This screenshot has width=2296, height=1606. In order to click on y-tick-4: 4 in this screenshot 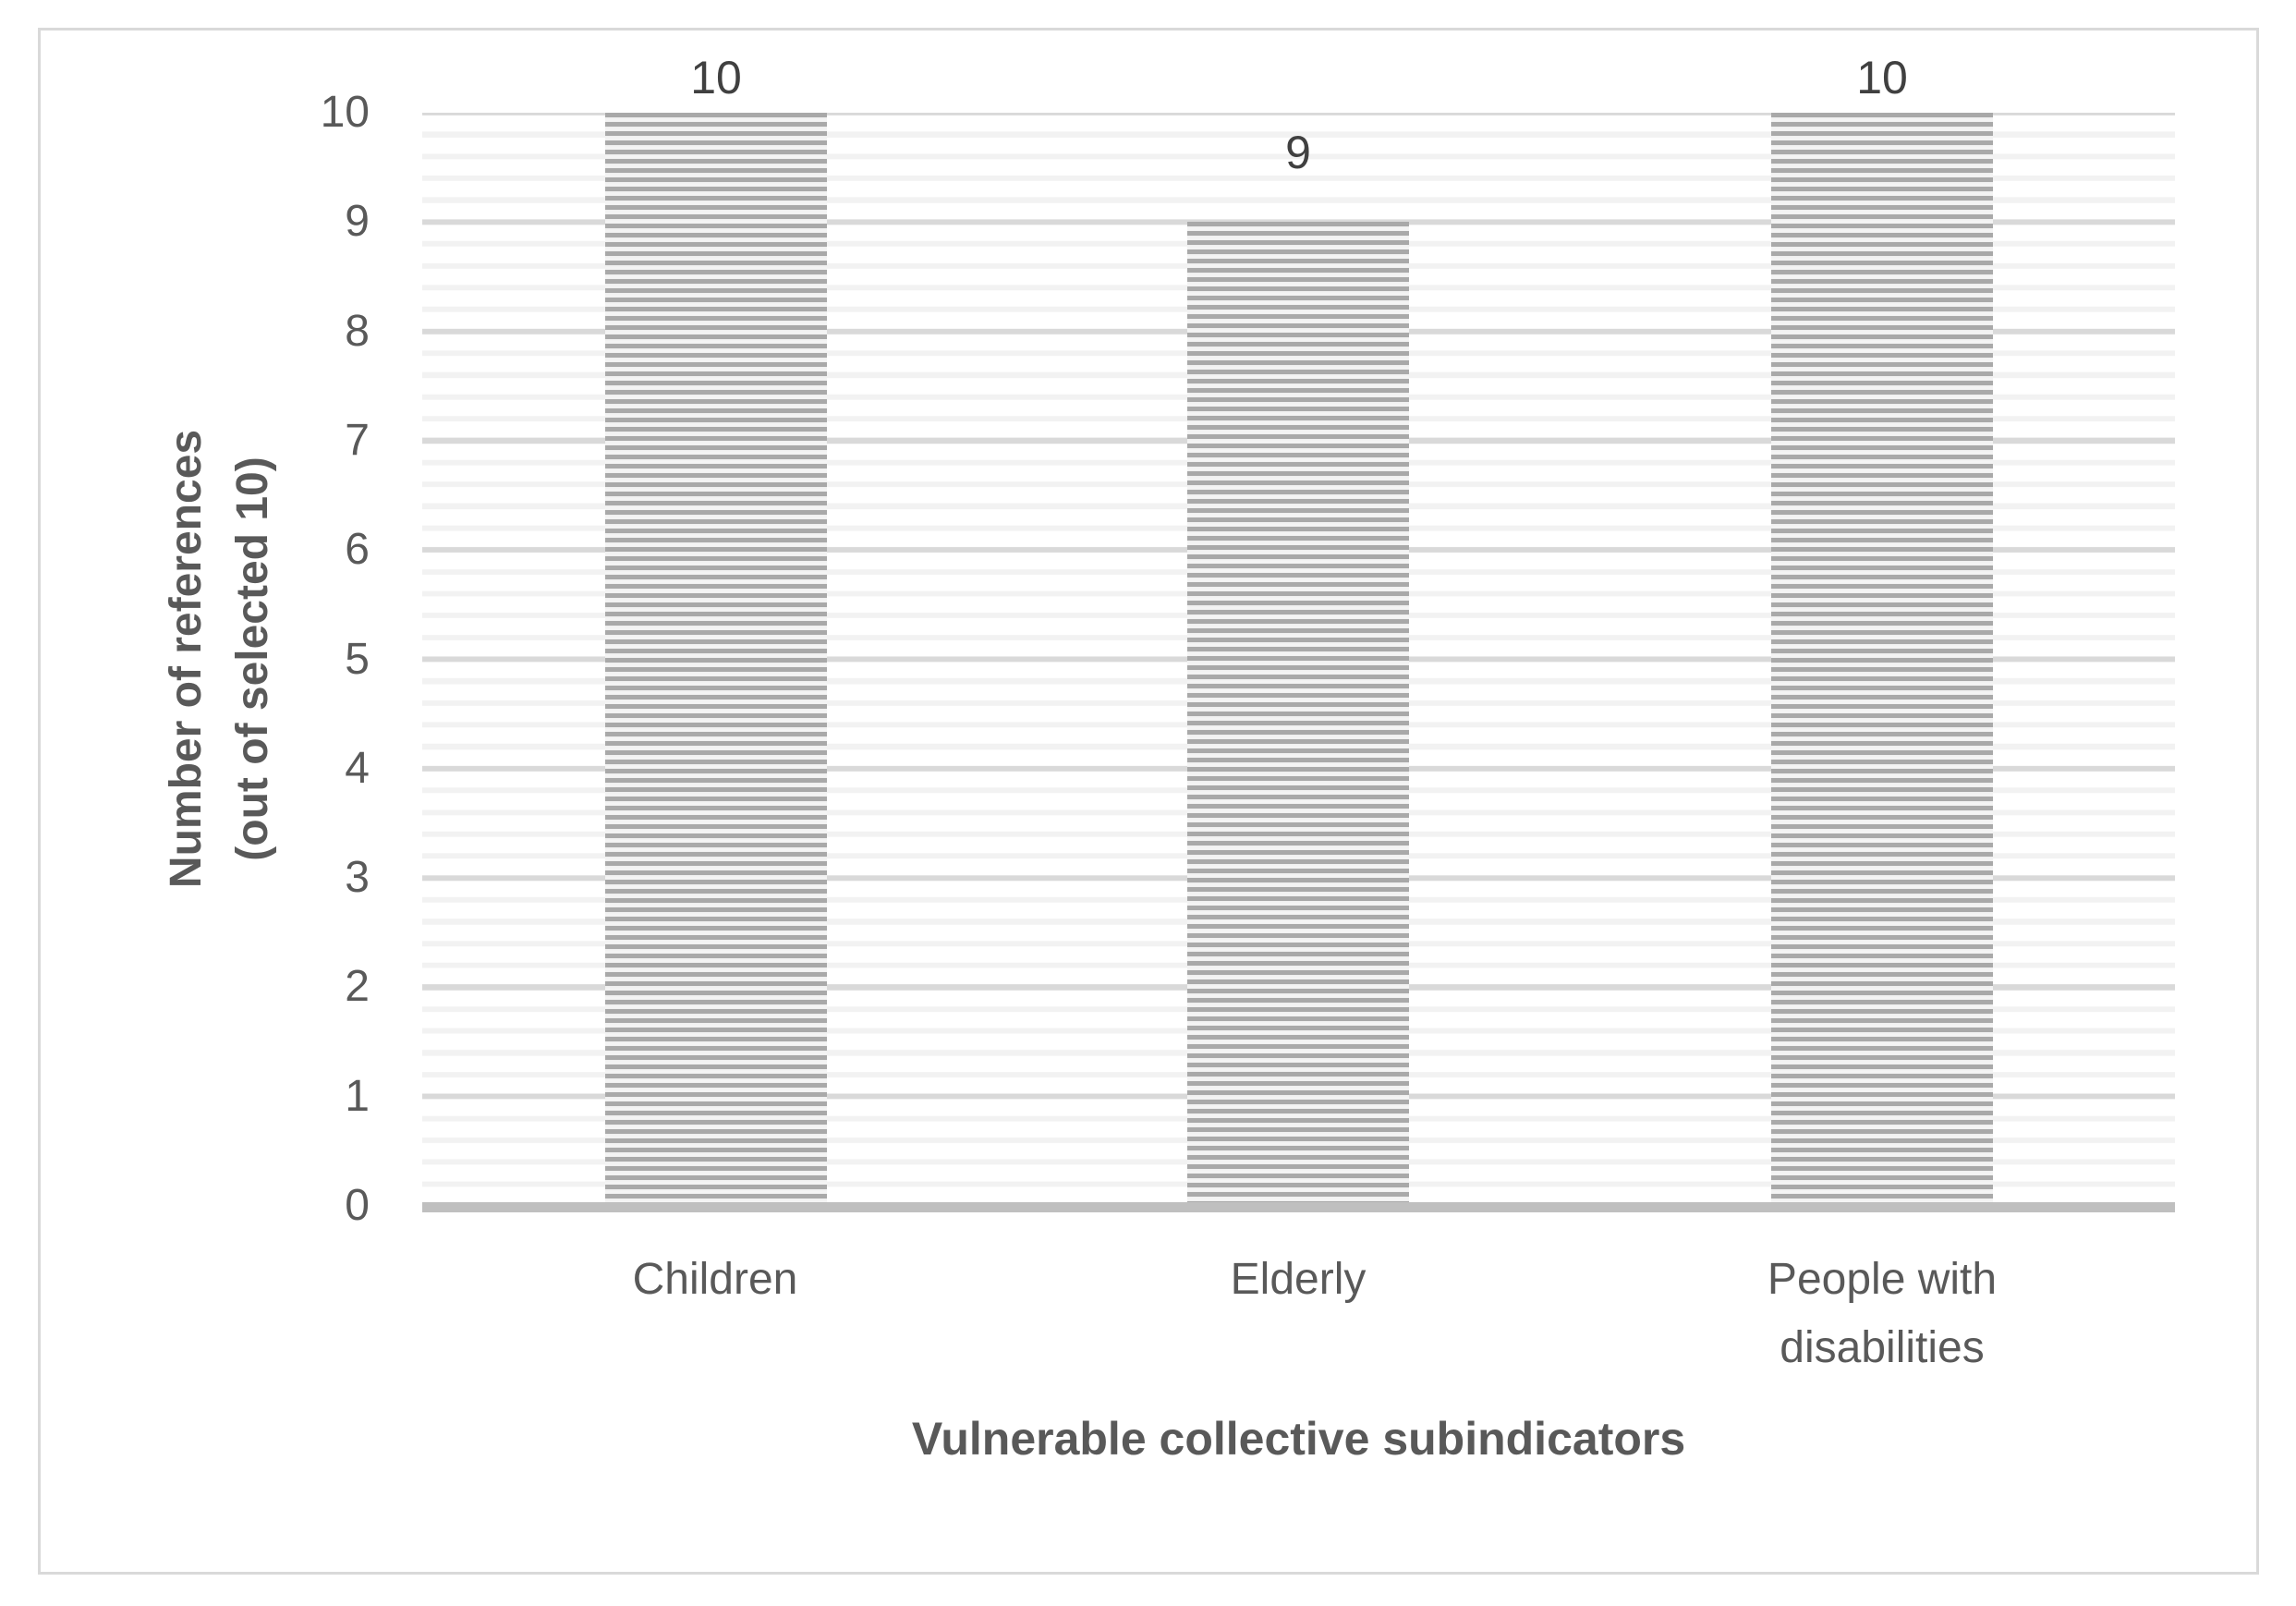, I will do `click(357, 768)`.